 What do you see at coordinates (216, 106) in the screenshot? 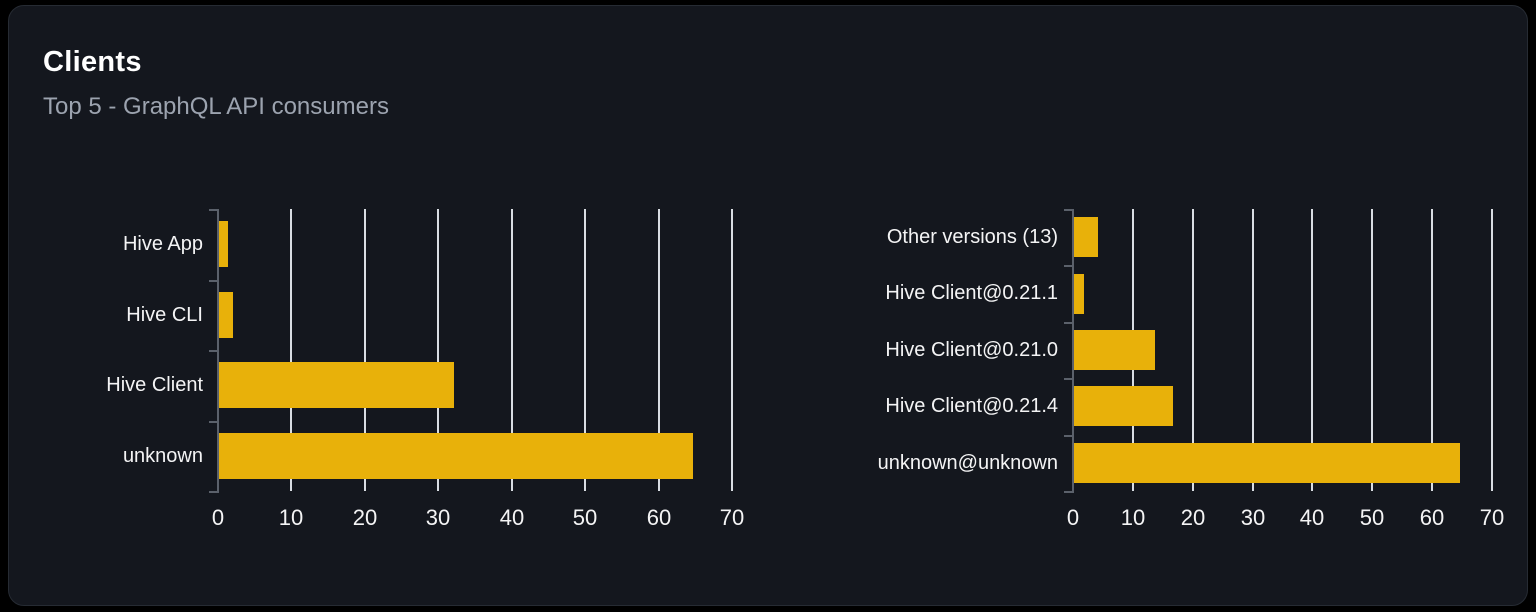
I see `card-subtitle: Top 5 - GraphQL API consumers` at bounding box center [216, 106].